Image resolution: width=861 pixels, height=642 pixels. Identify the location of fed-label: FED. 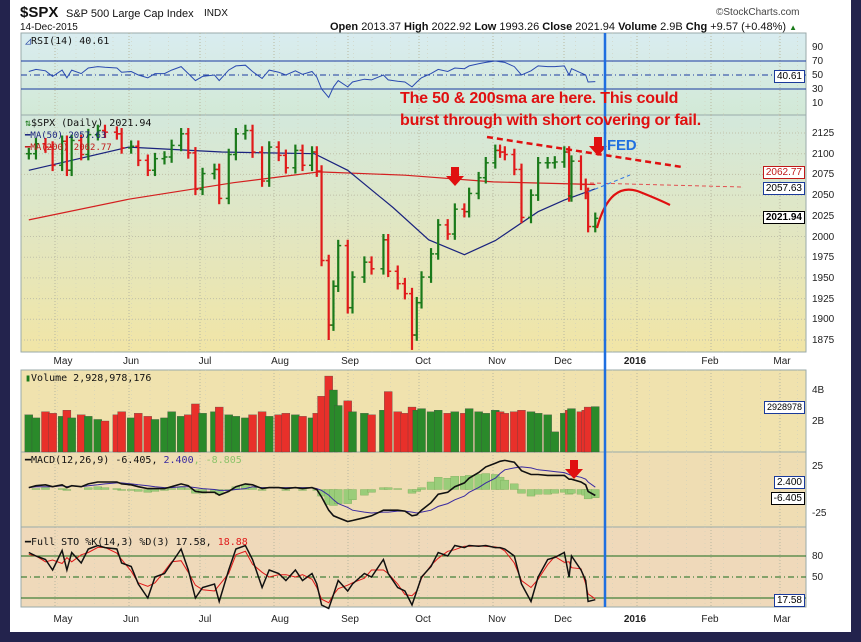
(622, 145).